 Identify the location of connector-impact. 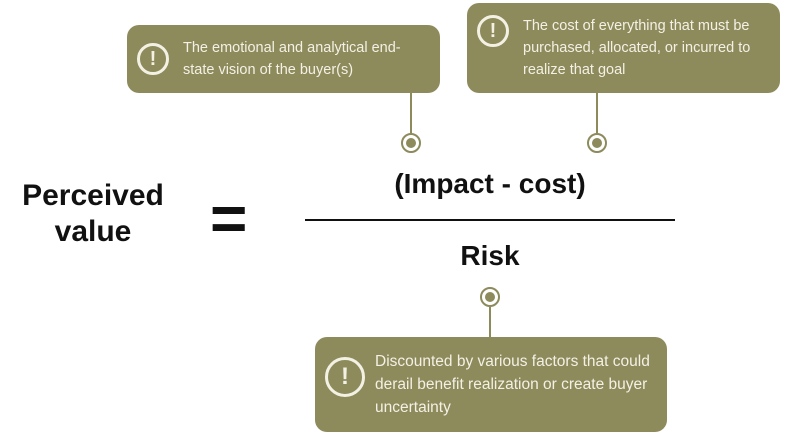
(411, 114).